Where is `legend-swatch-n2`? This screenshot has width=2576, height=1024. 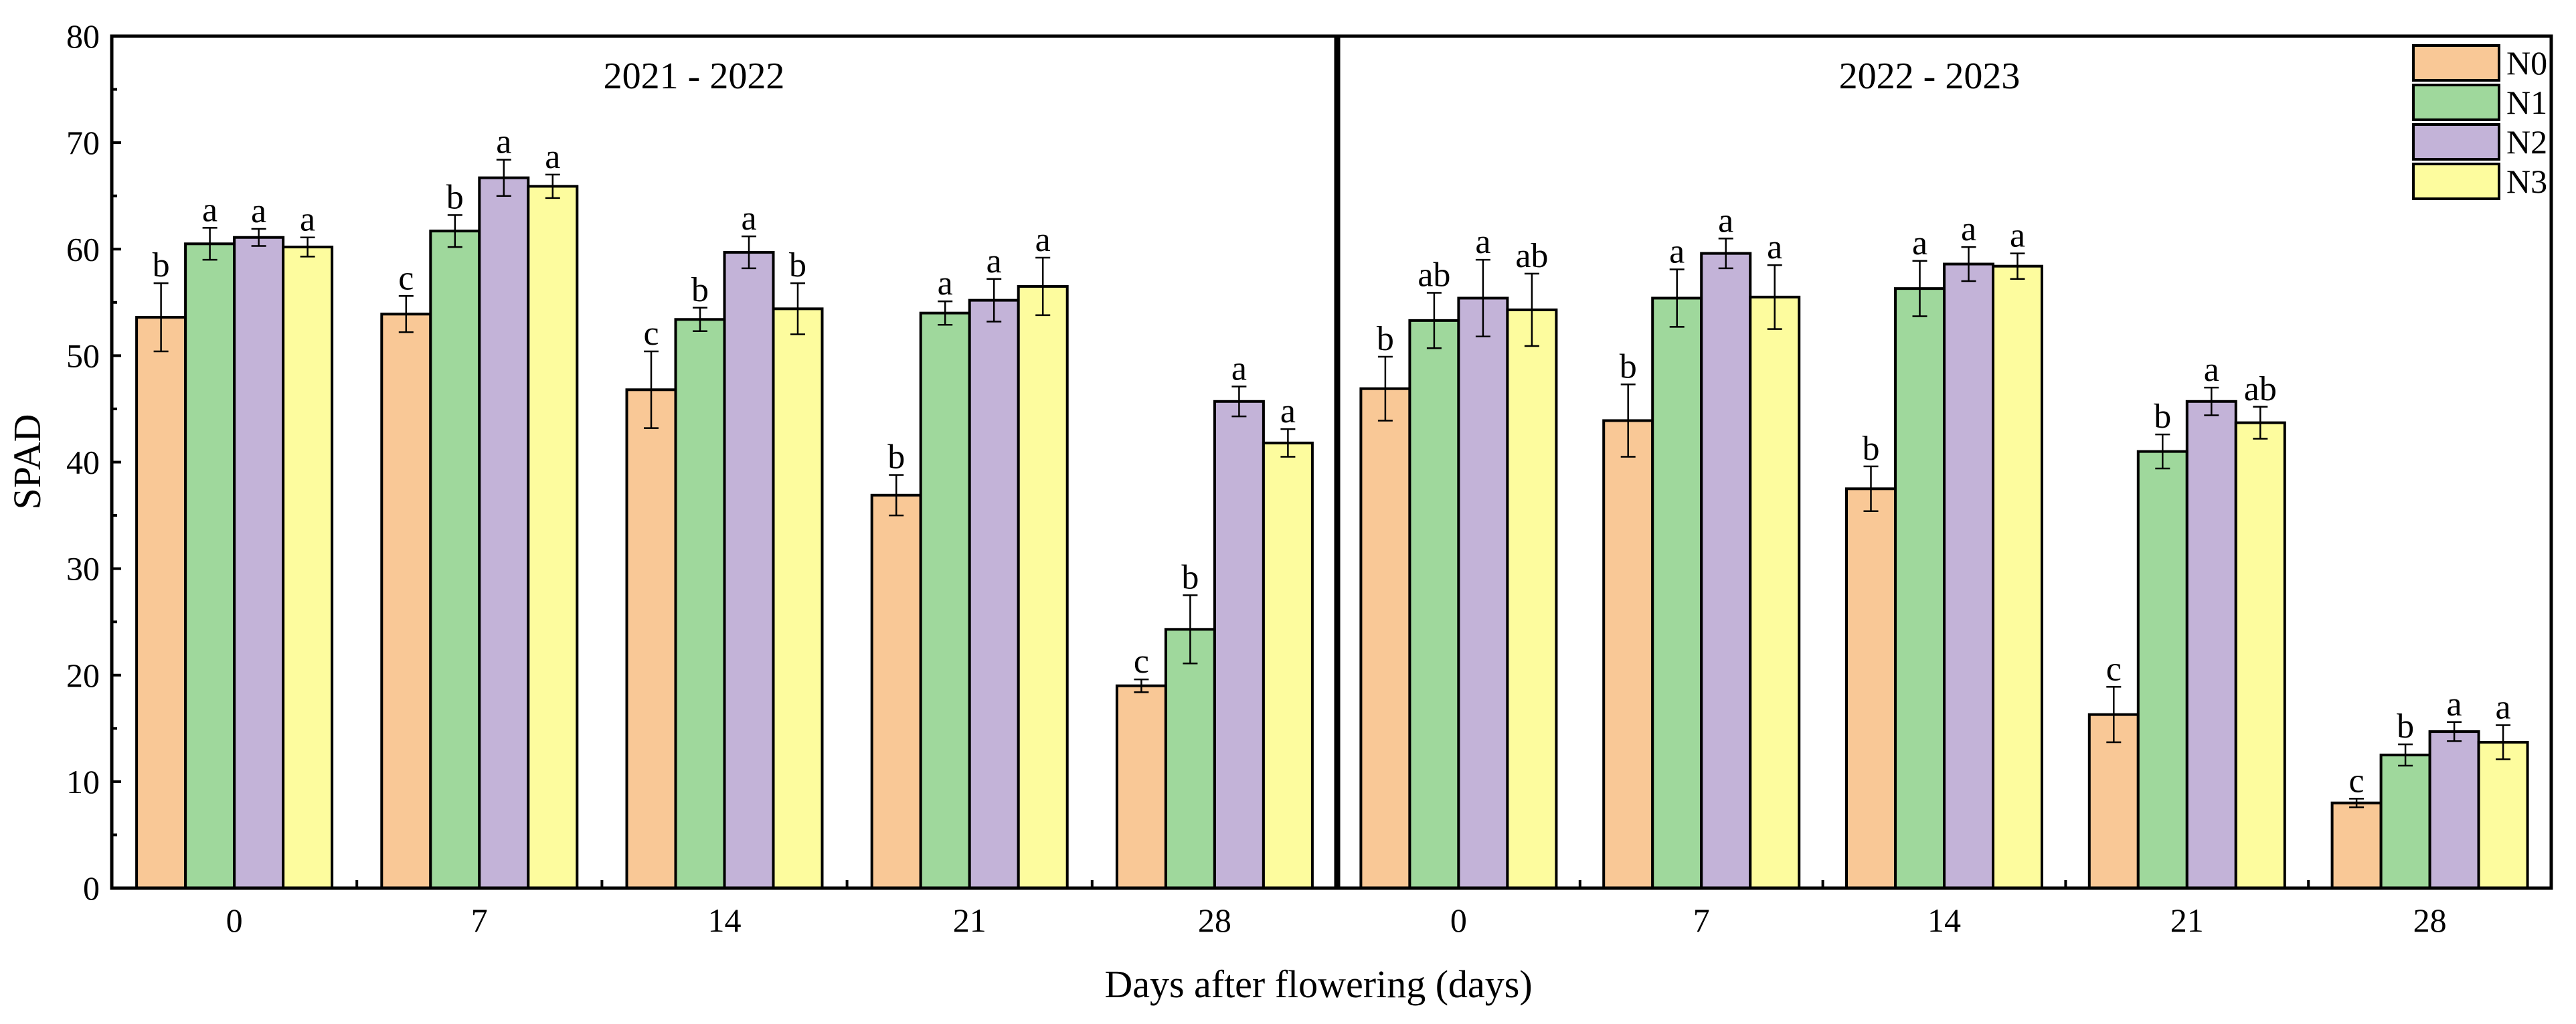 legend-swatch-n2 is located at coordinates (2456, 142).